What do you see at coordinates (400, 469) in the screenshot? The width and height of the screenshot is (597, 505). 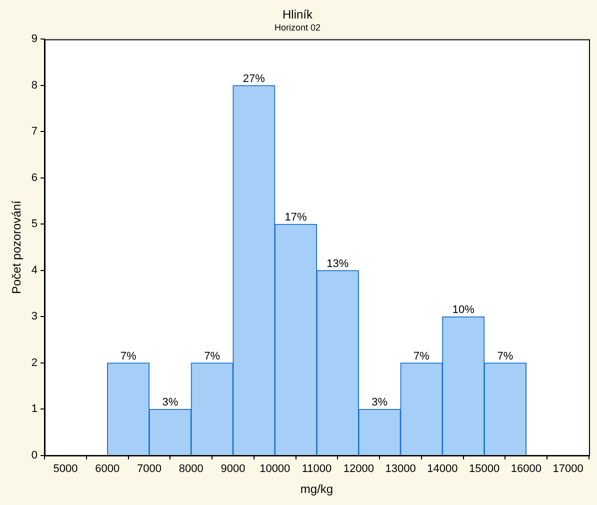 I see `x-tick-label: 13000` at bounding box center [400, 469].